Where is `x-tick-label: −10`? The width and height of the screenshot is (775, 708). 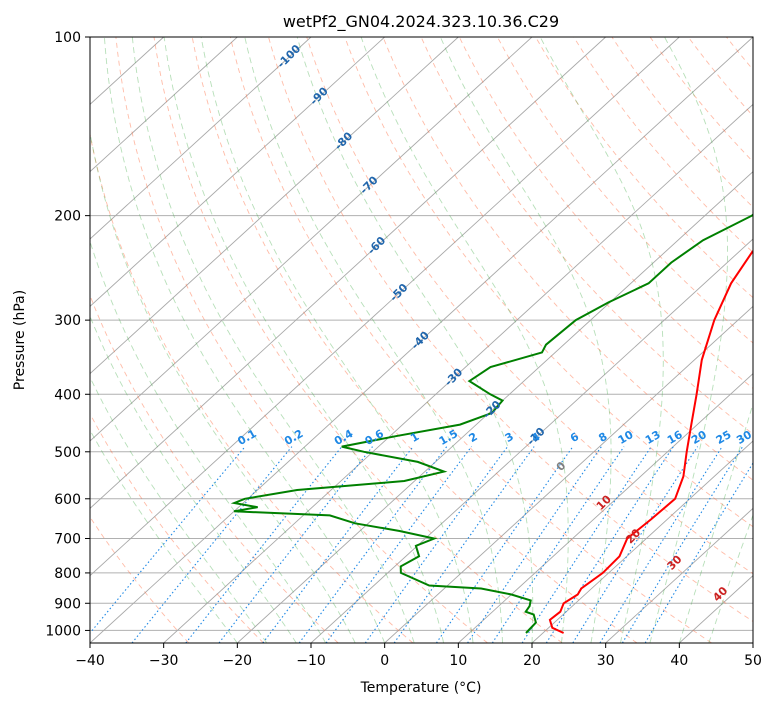
x-tick-label: −10 is located at coordinates (311, 661).